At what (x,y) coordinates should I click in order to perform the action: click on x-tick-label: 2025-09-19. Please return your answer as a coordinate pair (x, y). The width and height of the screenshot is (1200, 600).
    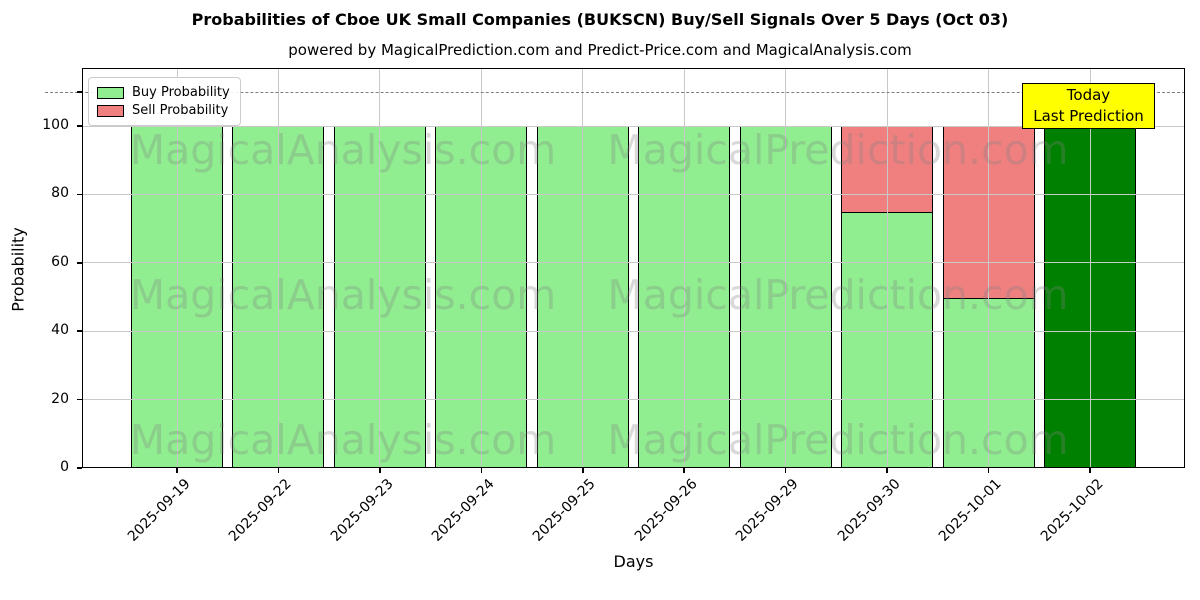
    Looking at the image, I should click on (159, 510).